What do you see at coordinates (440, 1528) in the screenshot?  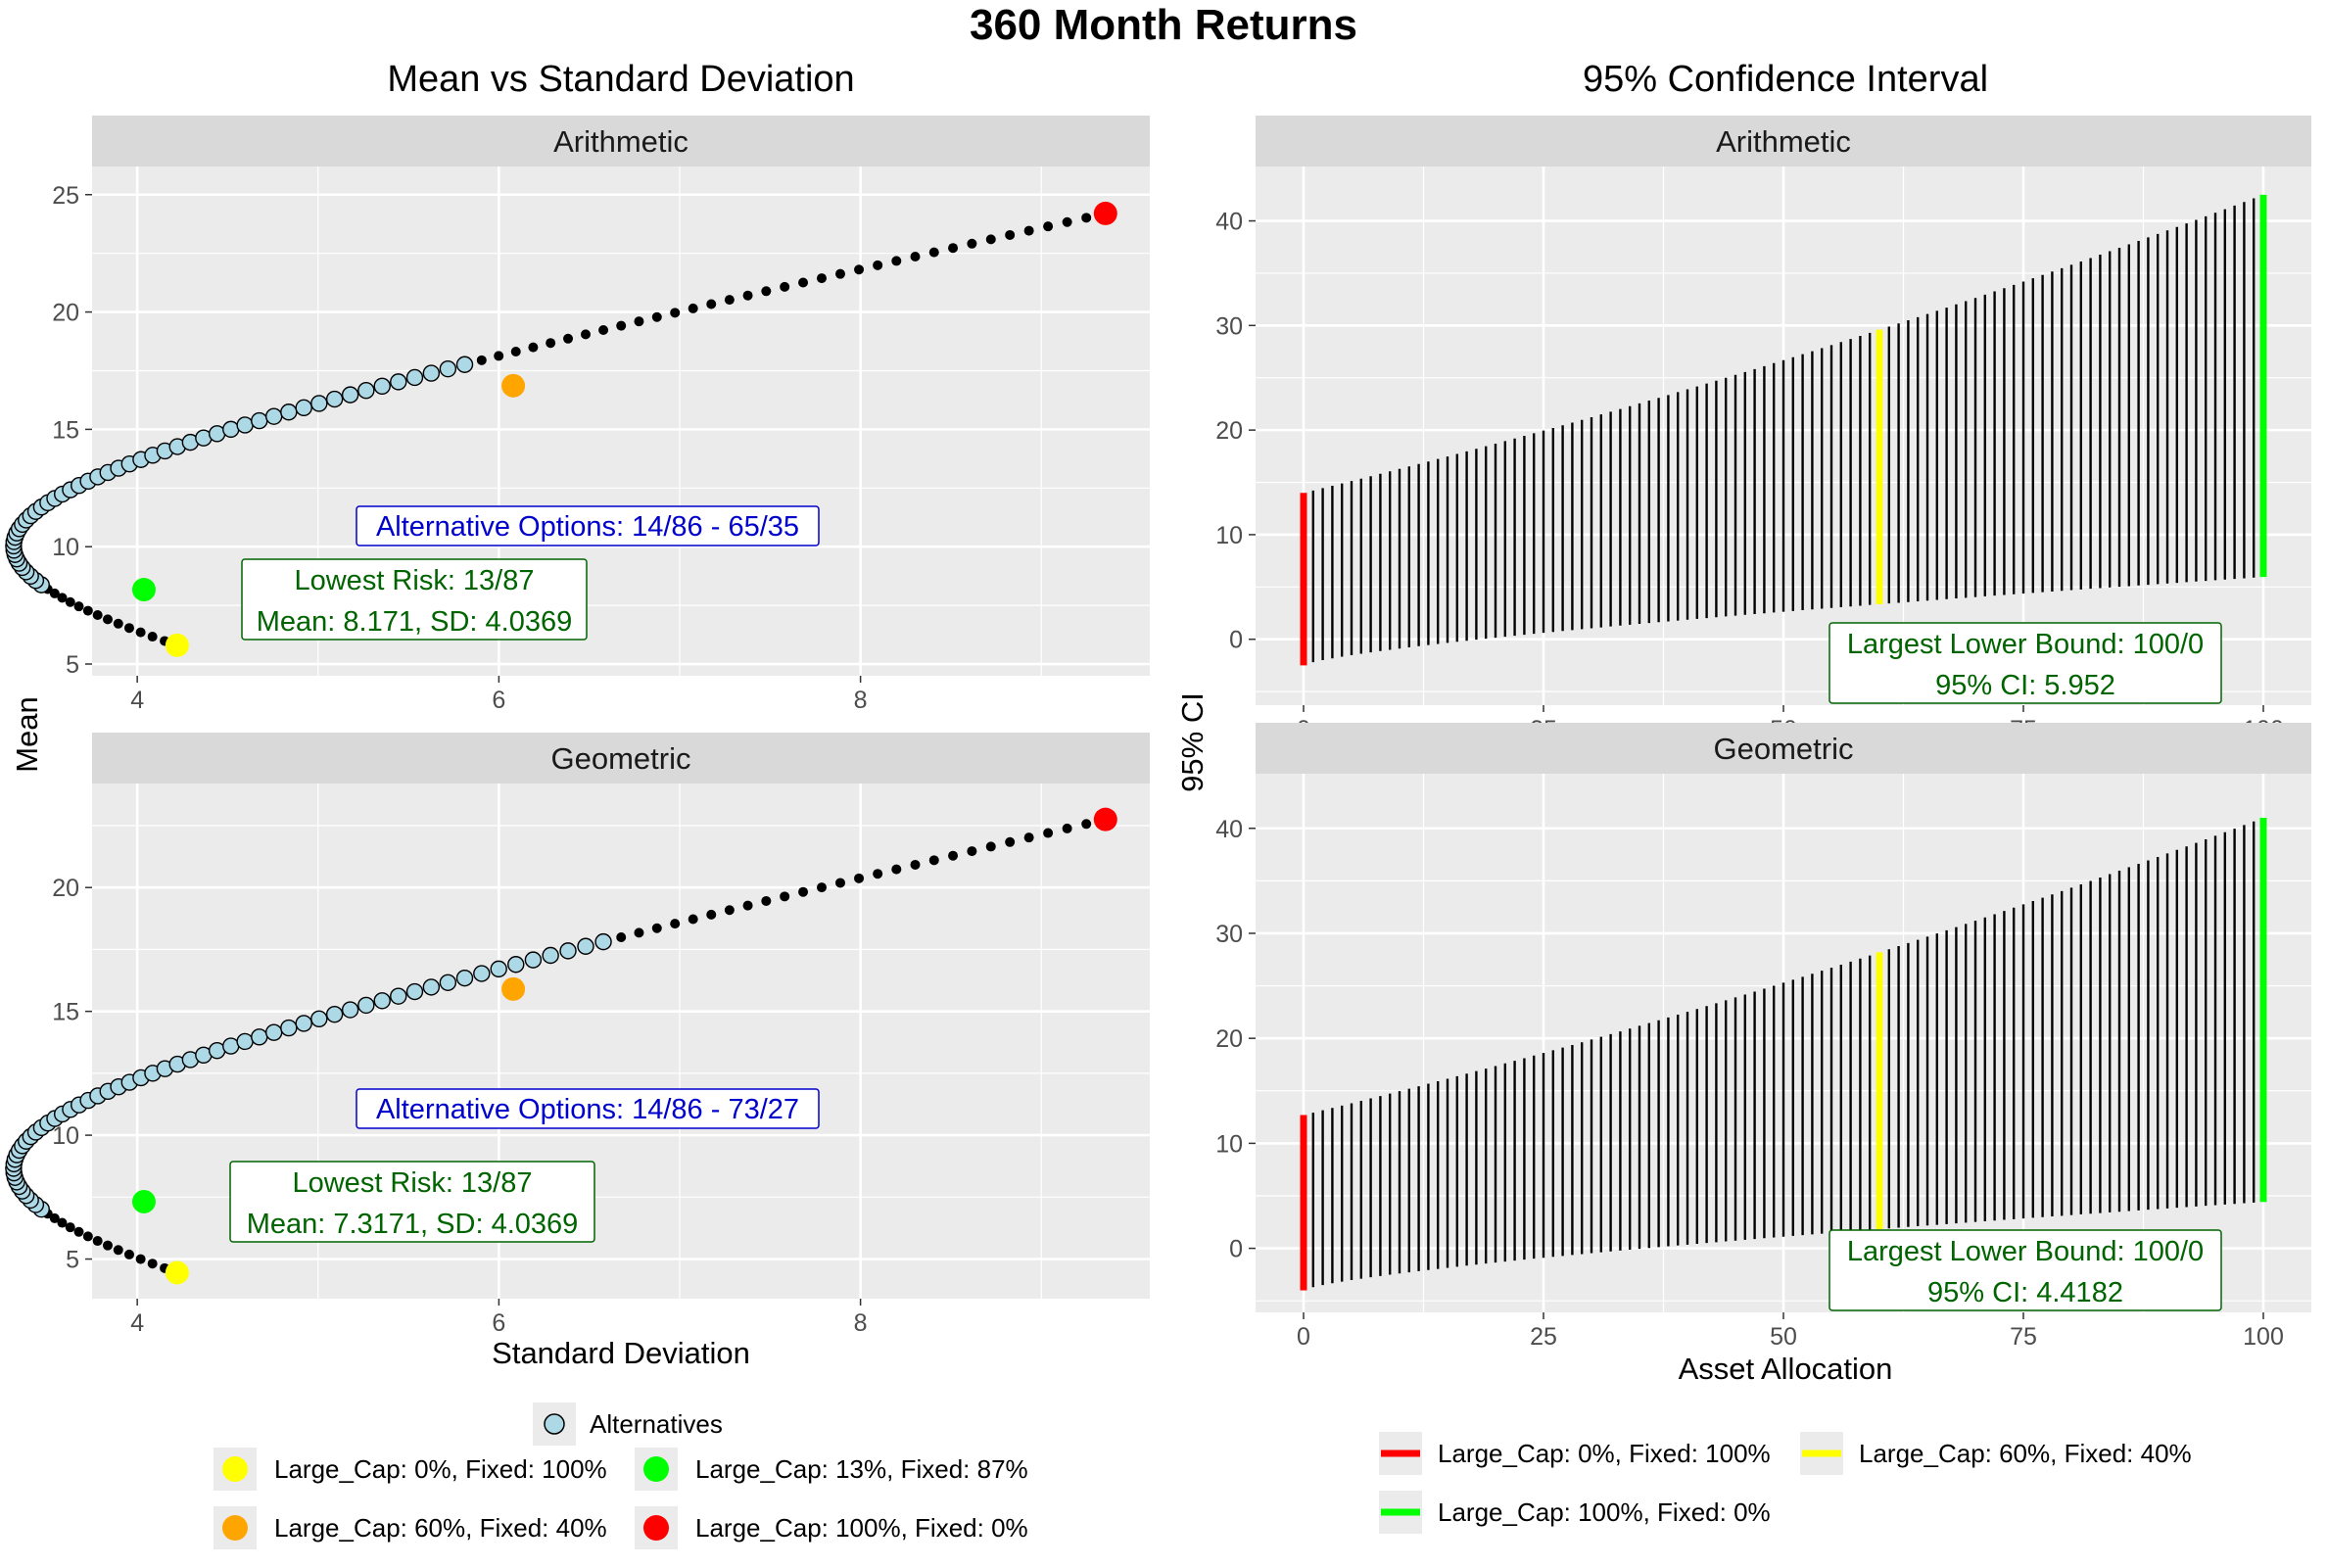 I see `legend-label-cap60: Large_Cap: 60%, Fixed: 40%` at bounding box center [440, 1528].